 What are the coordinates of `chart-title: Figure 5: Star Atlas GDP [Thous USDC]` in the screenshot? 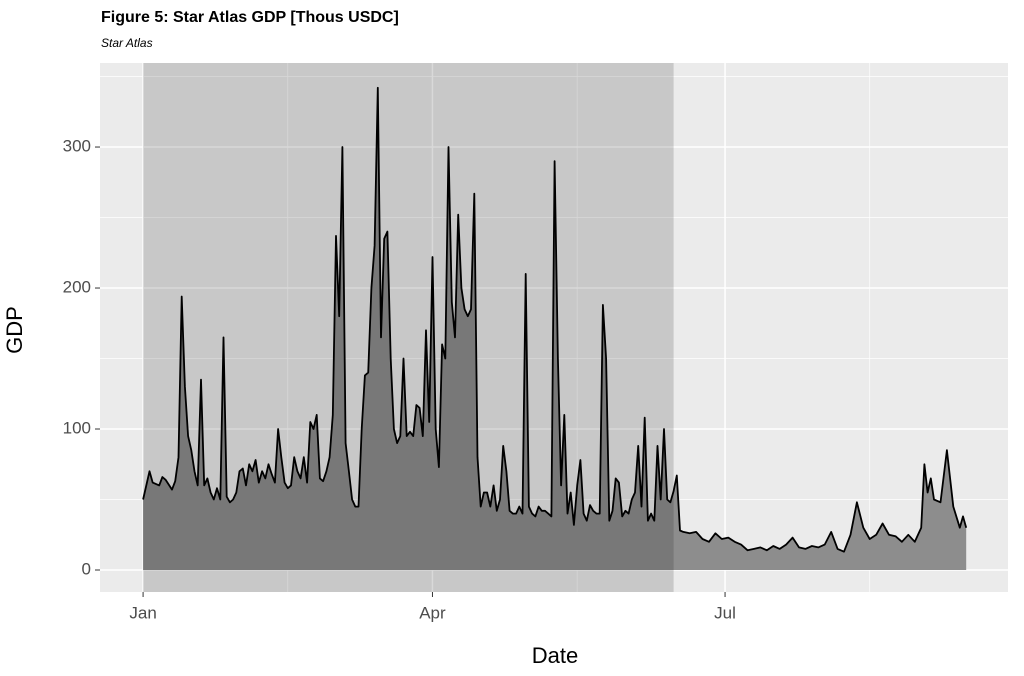 It's located at (250, 17).